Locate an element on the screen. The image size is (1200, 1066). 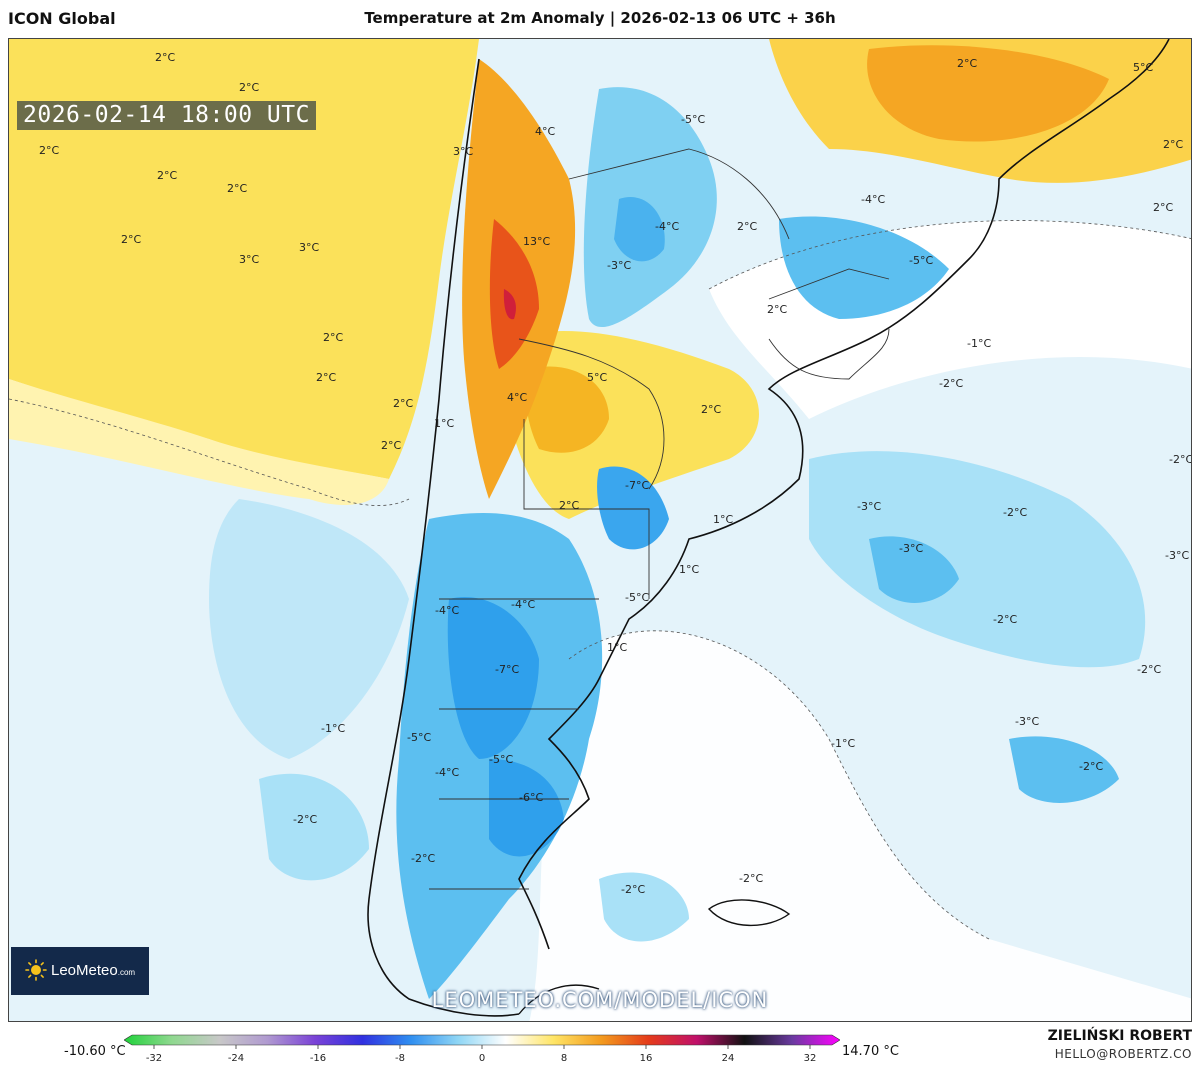
colorbar-tick-label: -32 is located at coordinates (154, 1058).